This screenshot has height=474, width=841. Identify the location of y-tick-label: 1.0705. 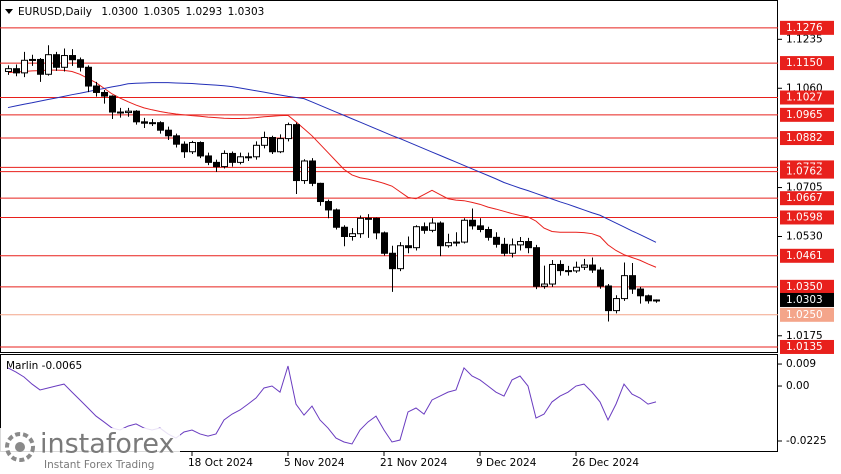
(804, 188).